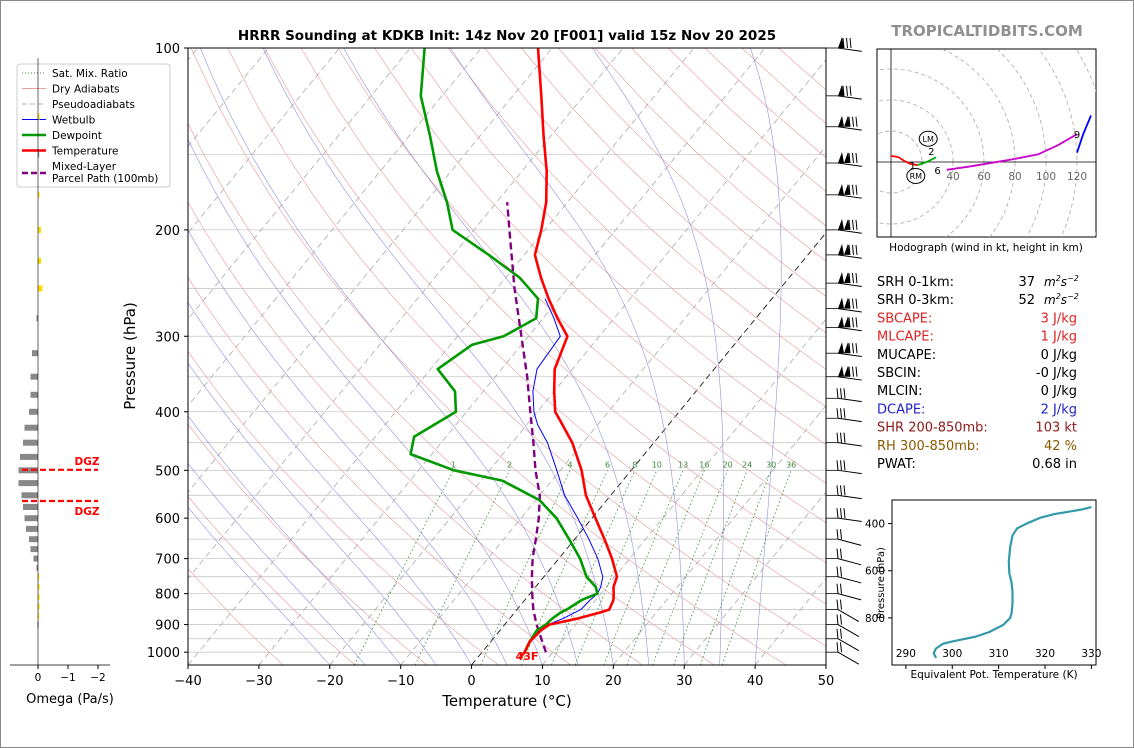 The width and height of the screenshot is (1134, 748). I want to click on surface-temp-label: 43F, so click(527, 656).